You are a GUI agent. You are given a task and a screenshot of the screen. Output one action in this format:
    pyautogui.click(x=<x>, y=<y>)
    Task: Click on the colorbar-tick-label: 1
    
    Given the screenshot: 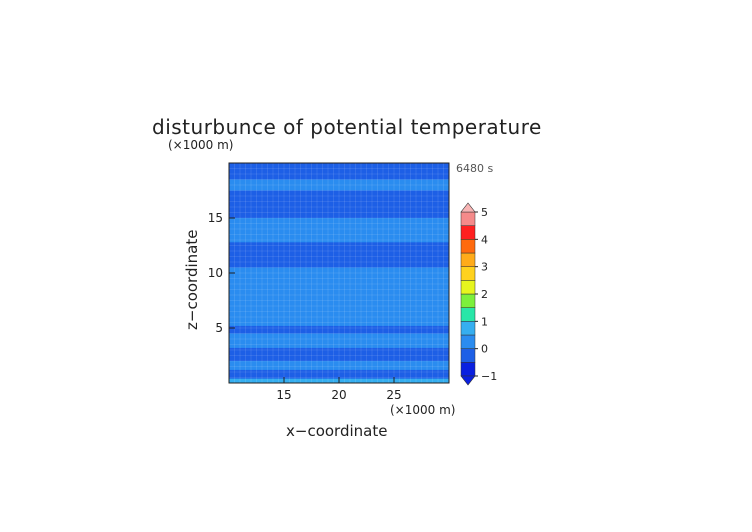 What is the action you would take?
    pyautogui.click(x=484, y=321)
    